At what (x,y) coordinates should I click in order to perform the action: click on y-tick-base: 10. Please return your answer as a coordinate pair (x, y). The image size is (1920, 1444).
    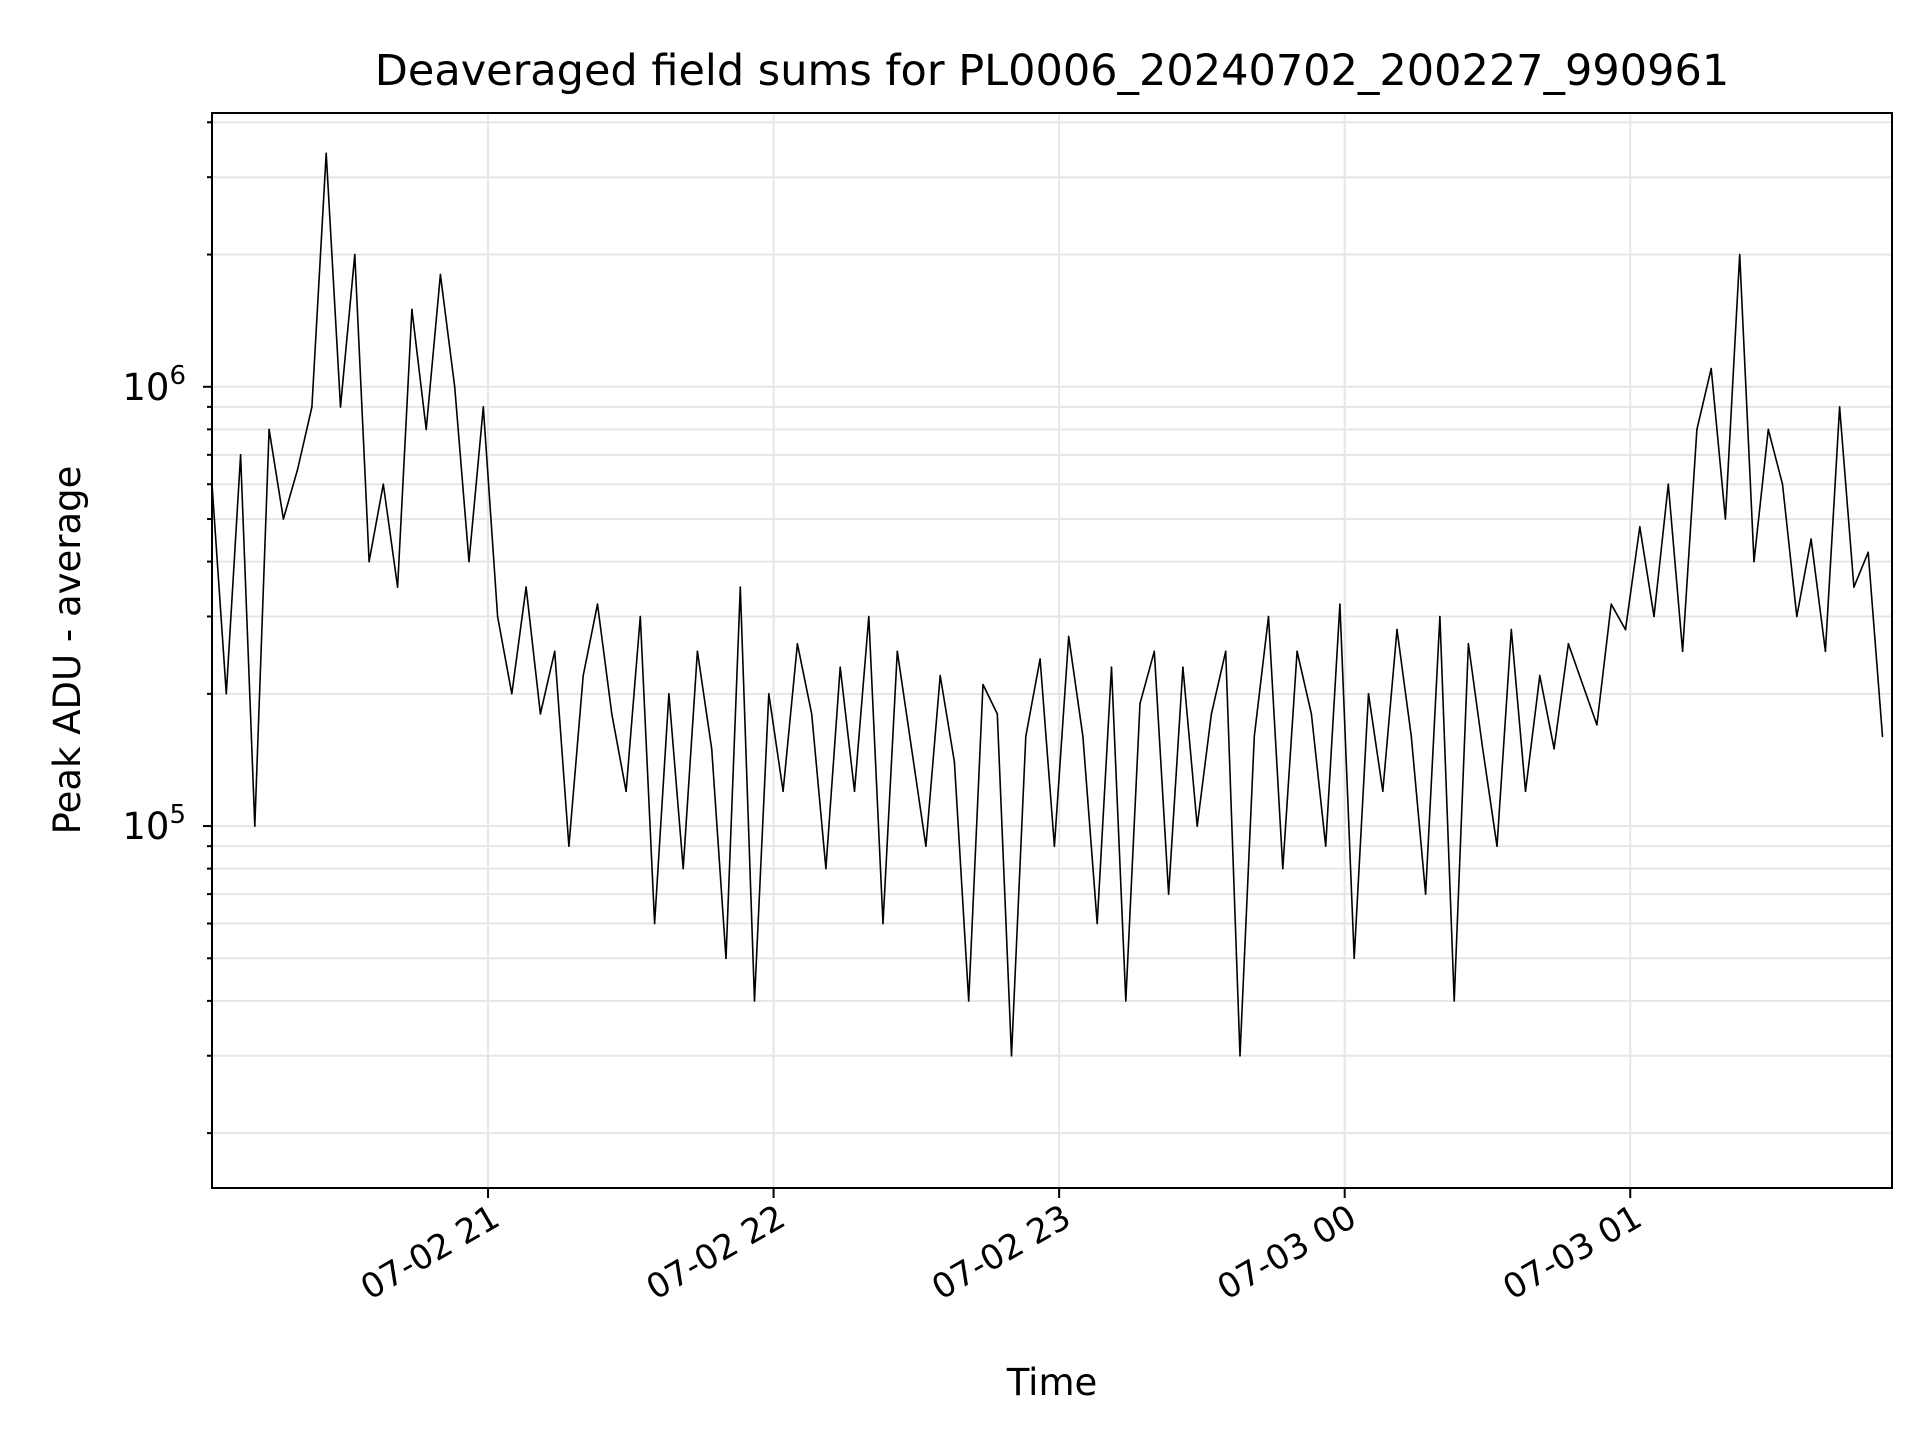
    Looking at the image, I should click on (145, 387).